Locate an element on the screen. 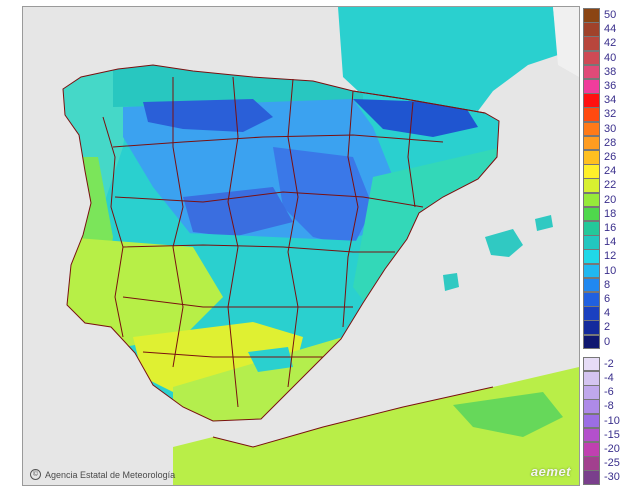 The height and width of the screenshot is (500, 630). credit-text: Agencia Estatal de Meteorología is located at coordinates (110, 474).